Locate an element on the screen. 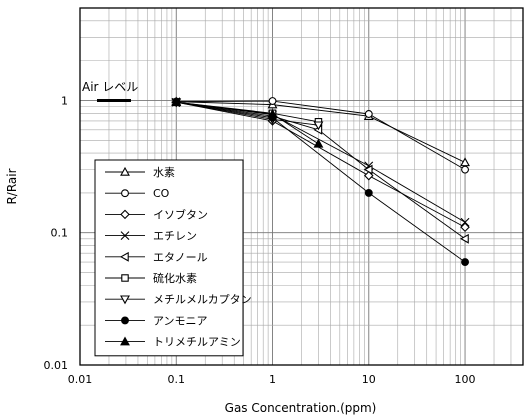 The width and height of the screenshot is (527, 416). y-tick-label: 1 is located at coordinates (64, 100).